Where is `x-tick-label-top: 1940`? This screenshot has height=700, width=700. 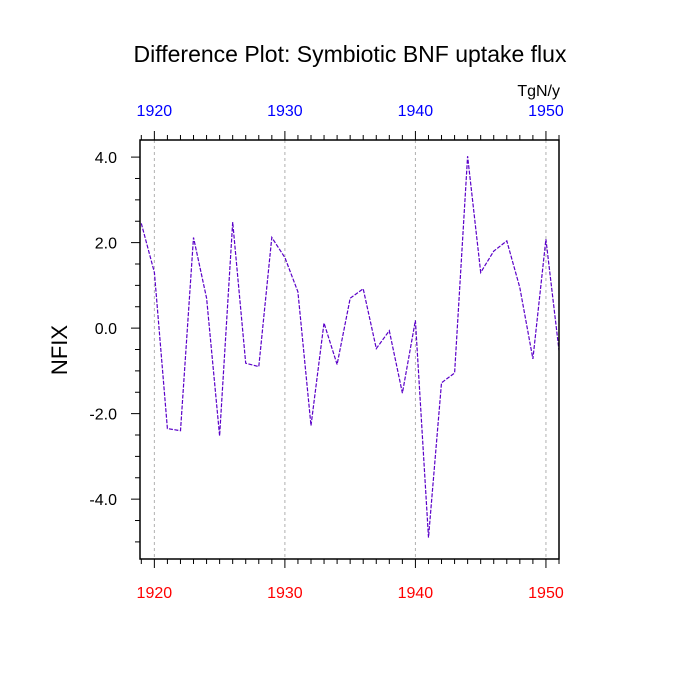 x-tick-label-top: 1940 is located at coordinates (416, 111).